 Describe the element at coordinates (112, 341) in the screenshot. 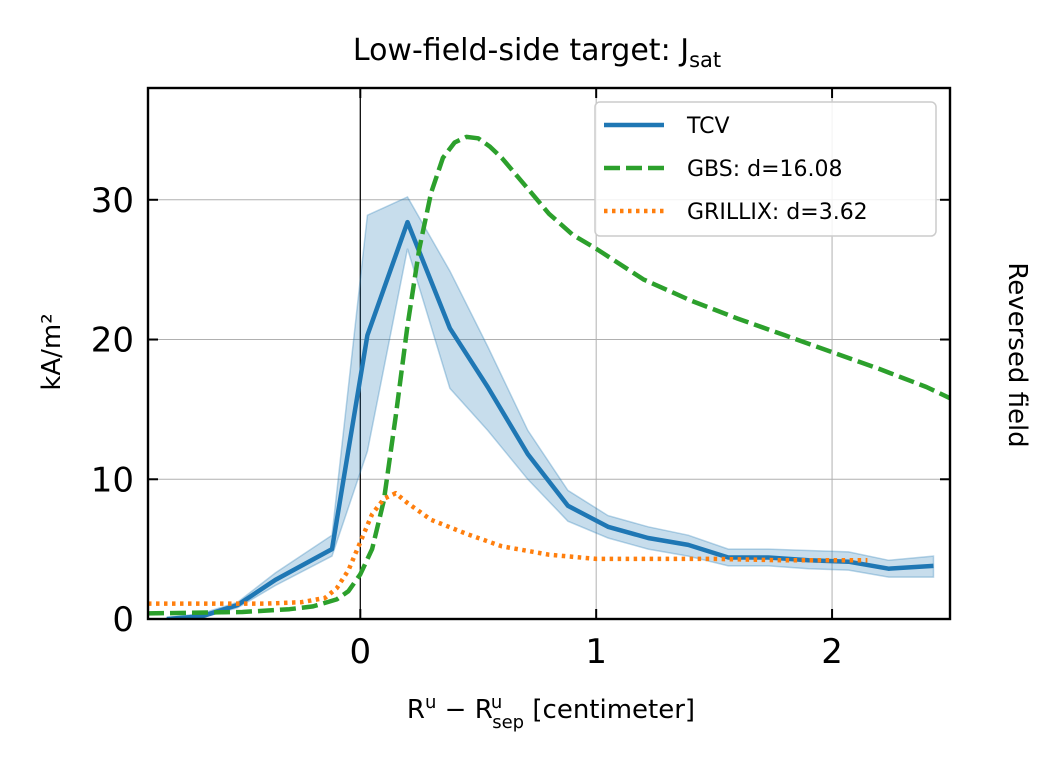

I see `y-tick-label: 20` at that location.